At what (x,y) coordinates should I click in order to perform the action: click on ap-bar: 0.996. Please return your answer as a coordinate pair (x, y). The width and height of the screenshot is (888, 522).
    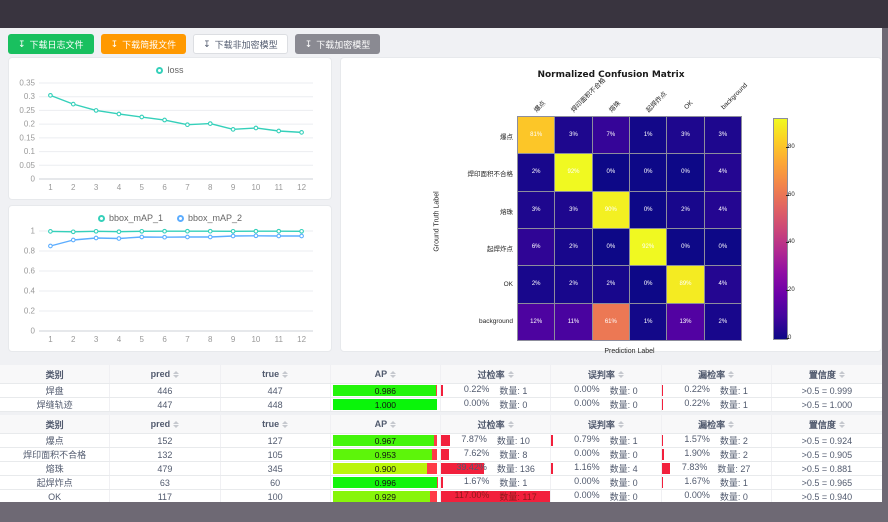
    Looking at the image, I should click on (385, 482).